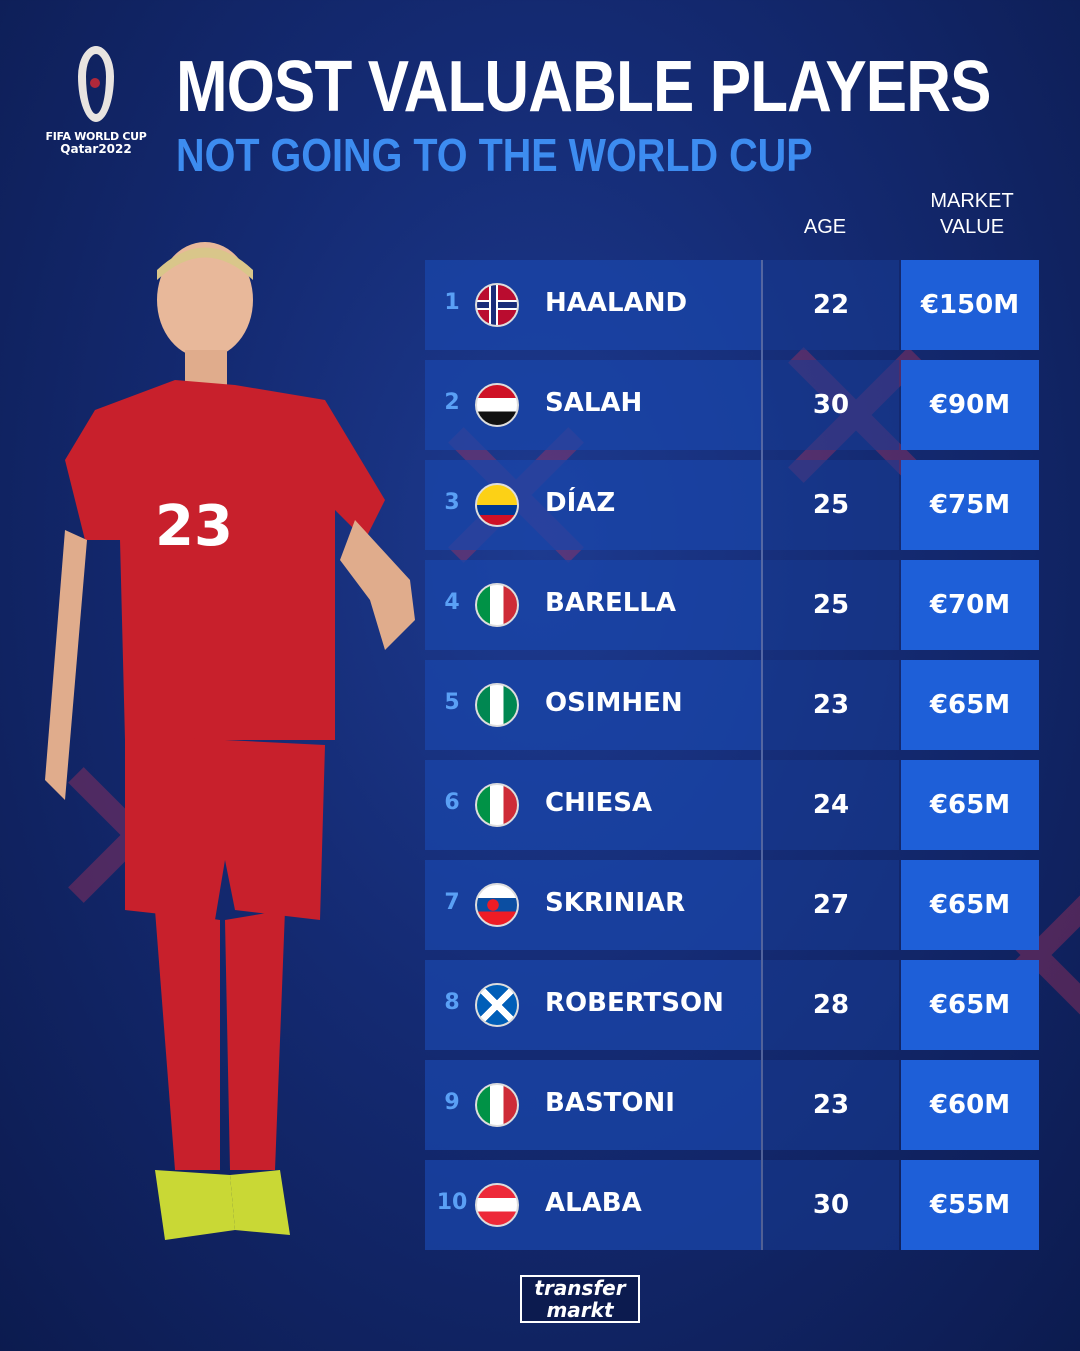 Image resolution: width=1080 pixels, height=1351 pixels. What do you see at coordinates (497, 1005) in the screenshot?
I see `scotland-flag-icon` at bounding box center [497, 1005].